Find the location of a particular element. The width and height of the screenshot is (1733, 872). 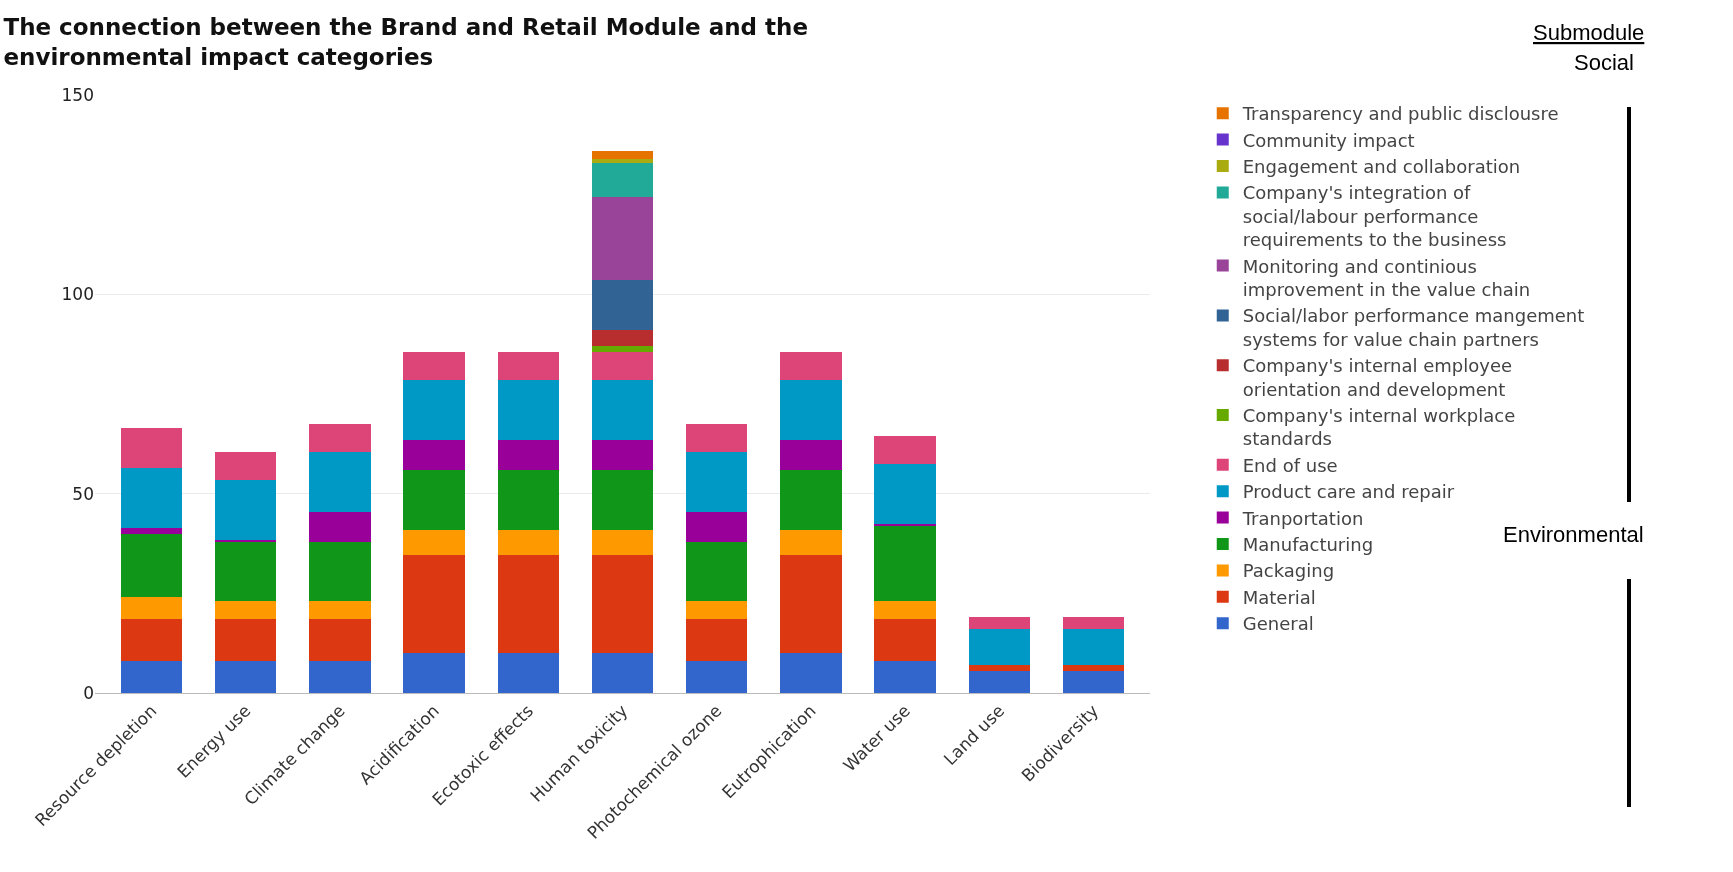

legend-label: Company's internal employee orientation and development is located at coordinates (1377, 377).